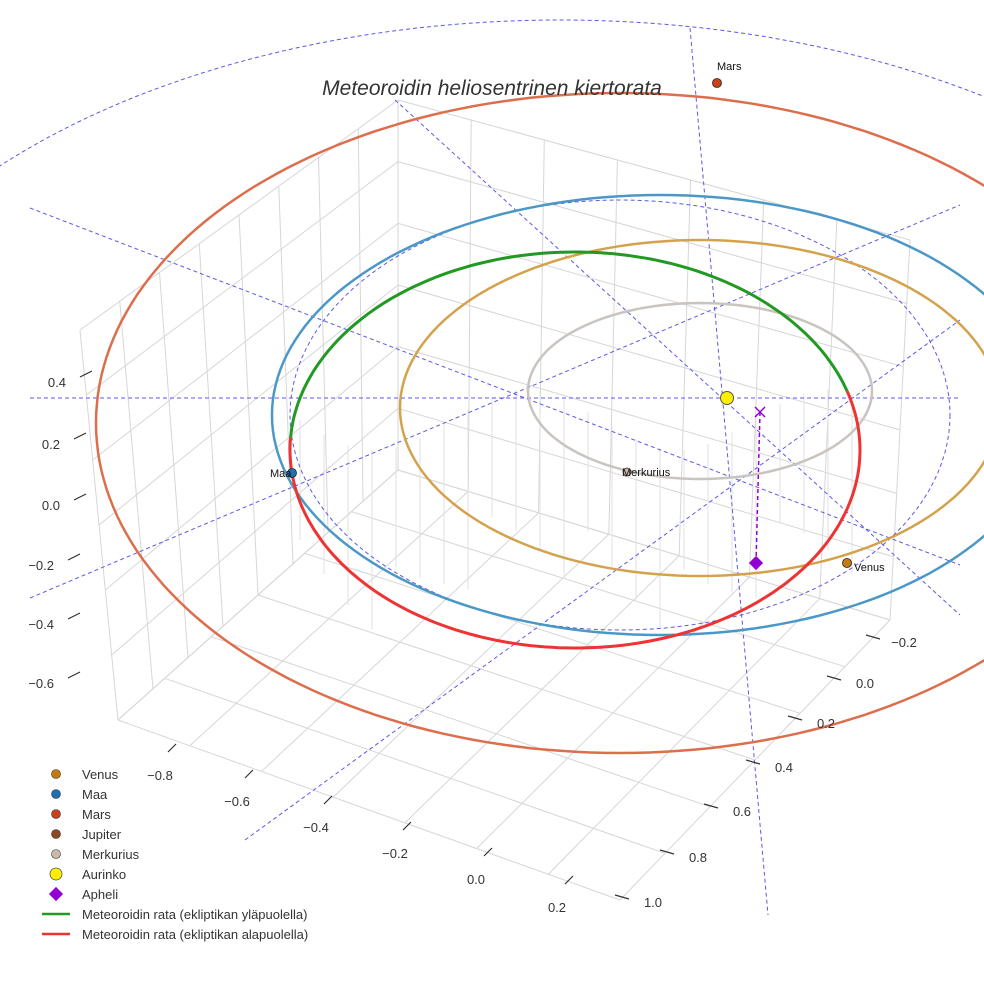 The image size is (984, 984). I want to click on x-tick-label: 0.0, so click(476, 879).